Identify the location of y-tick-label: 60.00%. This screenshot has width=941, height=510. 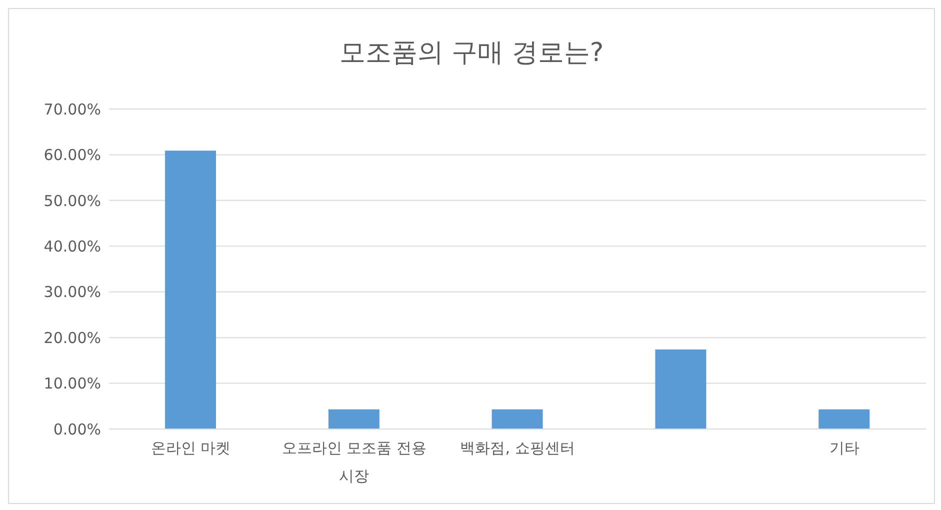
(72, 155).